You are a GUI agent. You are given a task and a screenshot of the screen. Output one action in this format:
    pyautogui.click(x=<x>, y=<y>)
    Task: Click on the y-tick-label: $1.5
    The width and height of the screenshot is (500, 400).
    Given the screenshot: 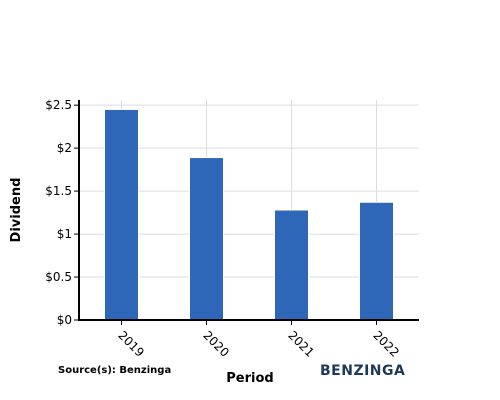 What is the action you would take?
    pyautogui.click(x=58, y=191)
    